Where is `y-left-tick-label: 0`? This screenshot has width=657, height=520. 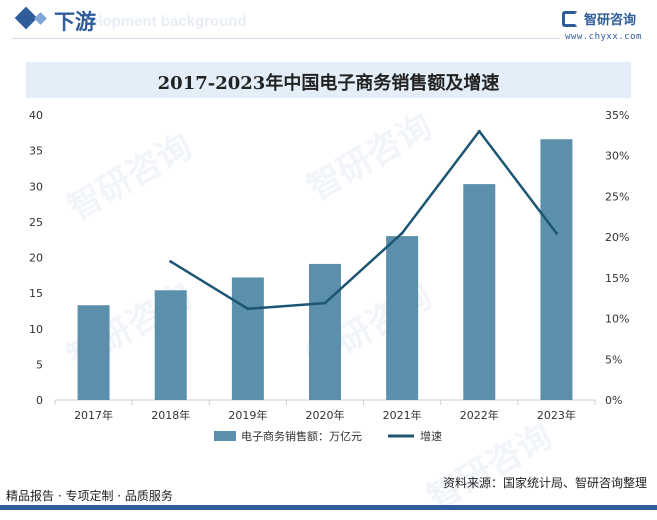 y-left-tick-label: 0 is located at coordinates (39, 400).